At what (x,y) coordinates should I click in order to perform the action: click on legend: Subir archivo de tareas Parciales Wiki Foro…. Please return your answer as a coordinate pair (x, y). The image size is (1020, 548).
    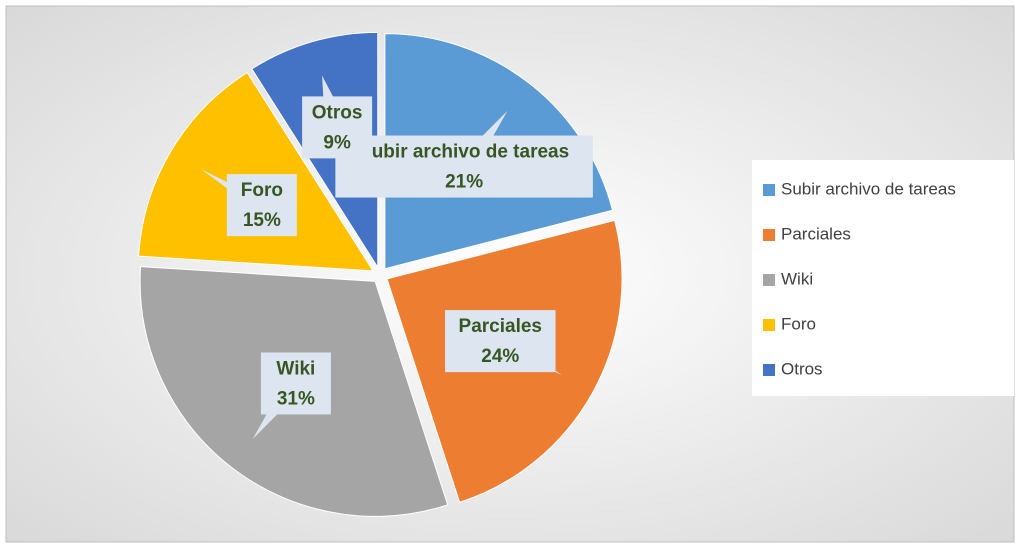
    Looking at the image, I should click on (859, 278).